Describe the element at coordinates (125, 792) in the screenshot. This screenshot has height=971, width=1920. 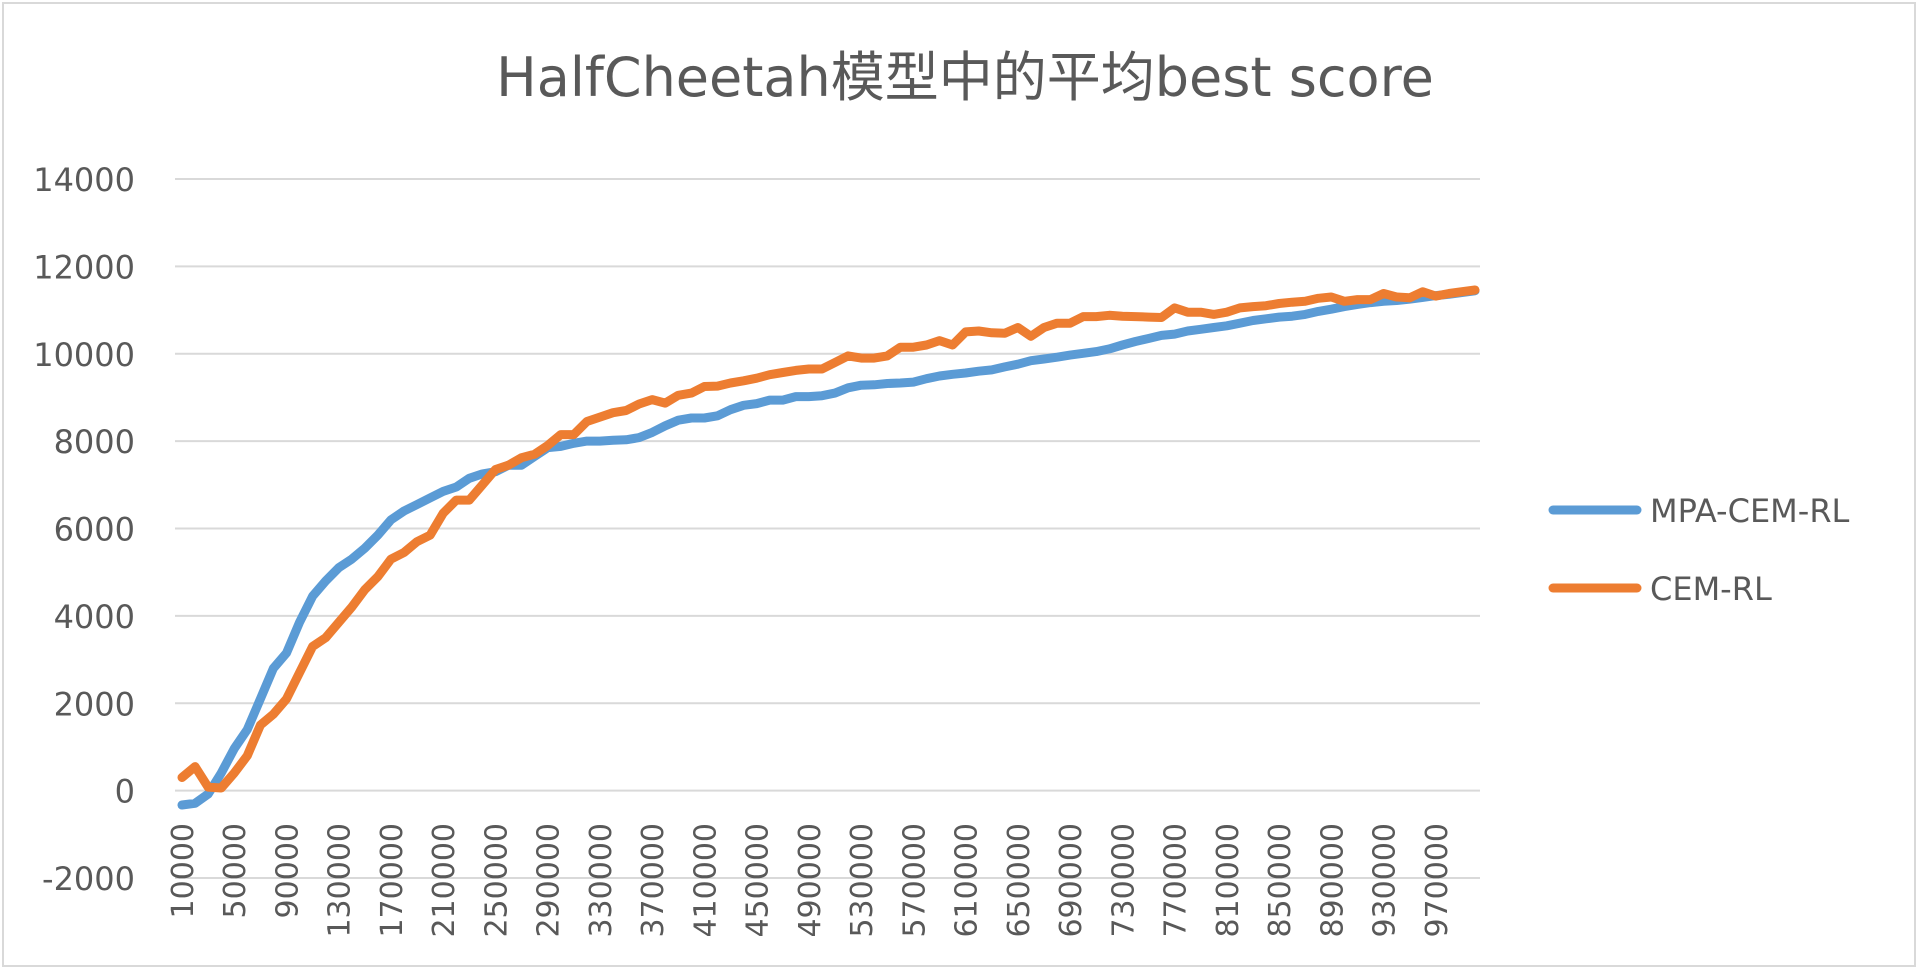
I see `y-tick-label: 0` at that location.